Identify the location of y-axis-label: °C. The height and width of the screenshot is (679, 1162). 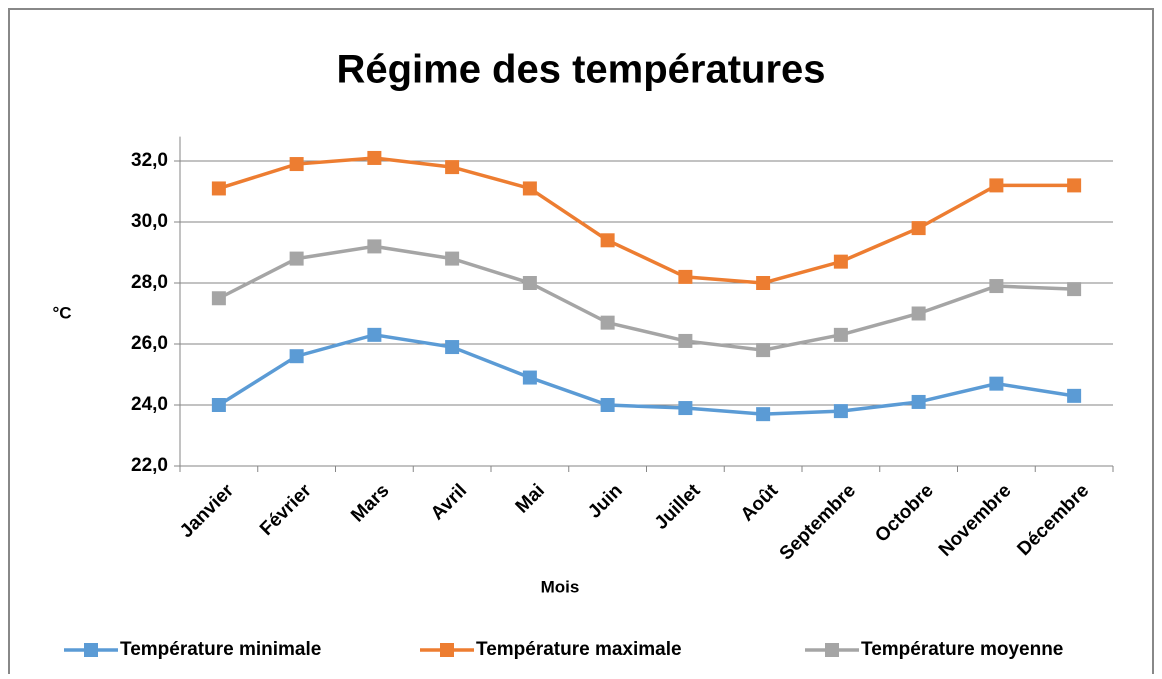
(61, 312).